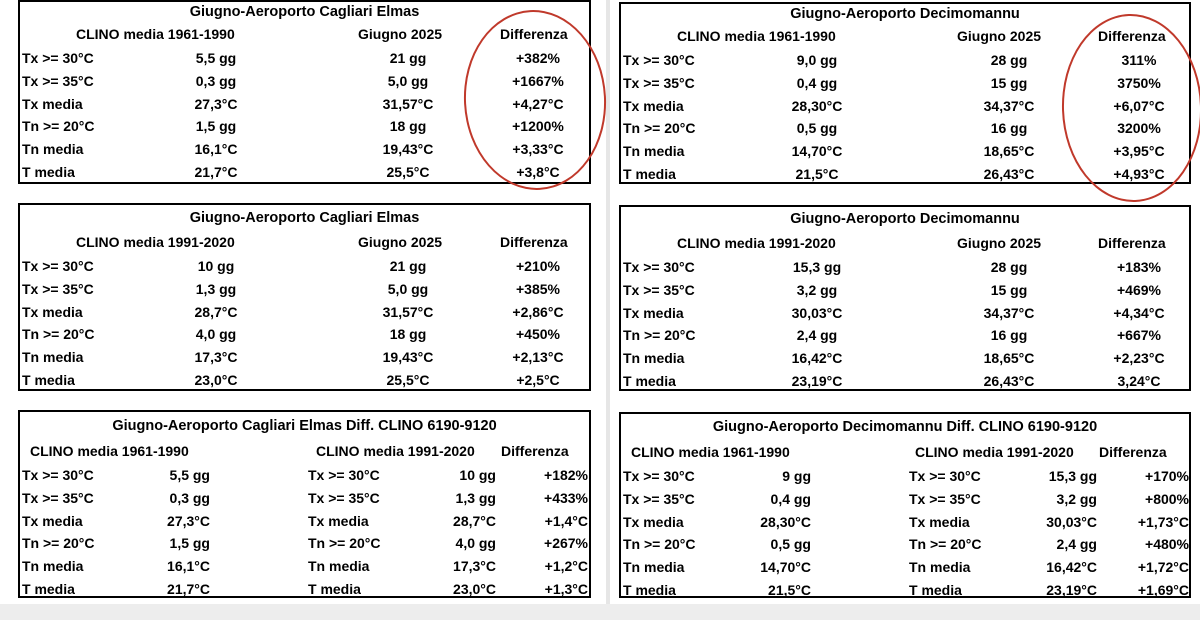  I want to click on differenza-value: +382%, so click(538, 58).